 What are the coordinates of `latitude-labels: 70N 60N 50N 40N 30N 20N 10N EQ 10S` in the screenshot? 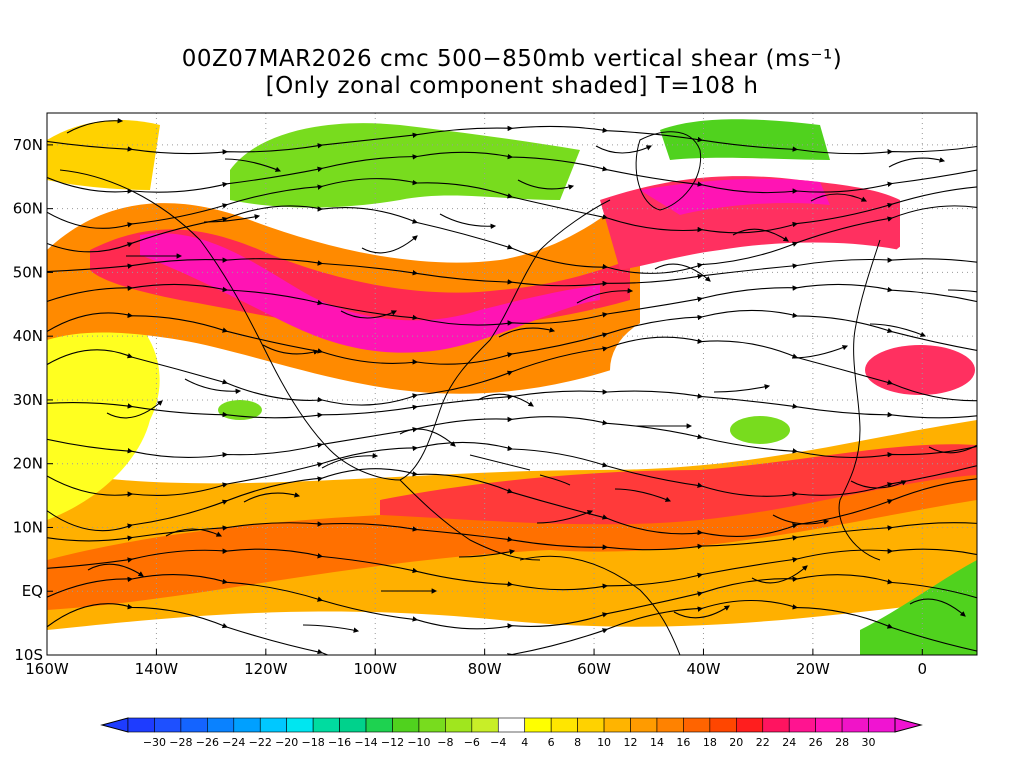 It's located at (33, 400).